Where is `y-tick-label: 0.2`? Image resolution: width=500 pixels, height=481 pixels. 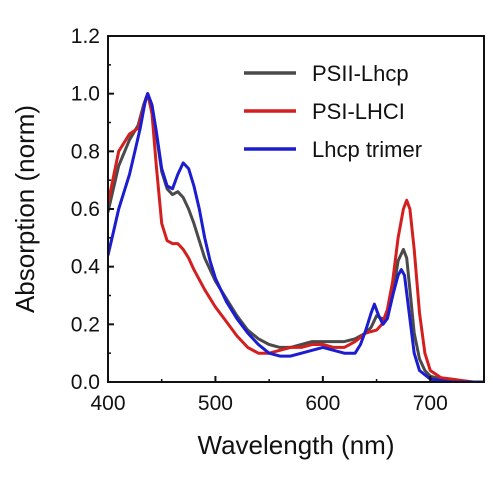
y-tick-label: 0.2 is located at coordinates (85, 324).